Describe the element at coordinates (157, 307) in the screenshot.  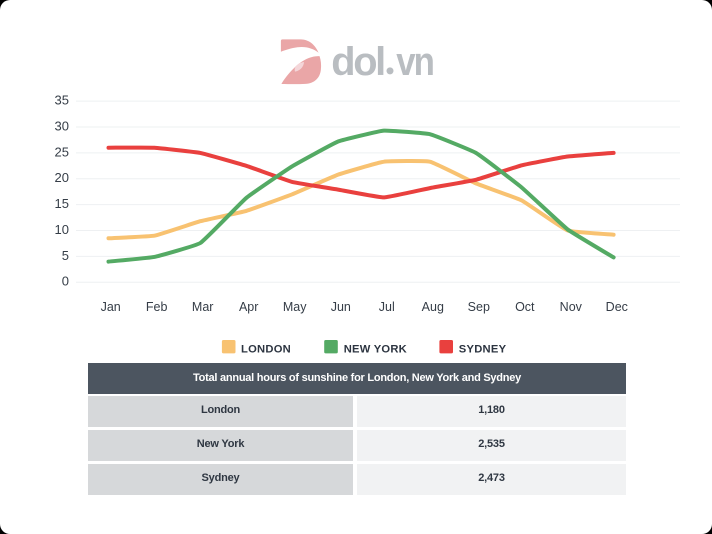
I see `svg-text: Feb` at that location.